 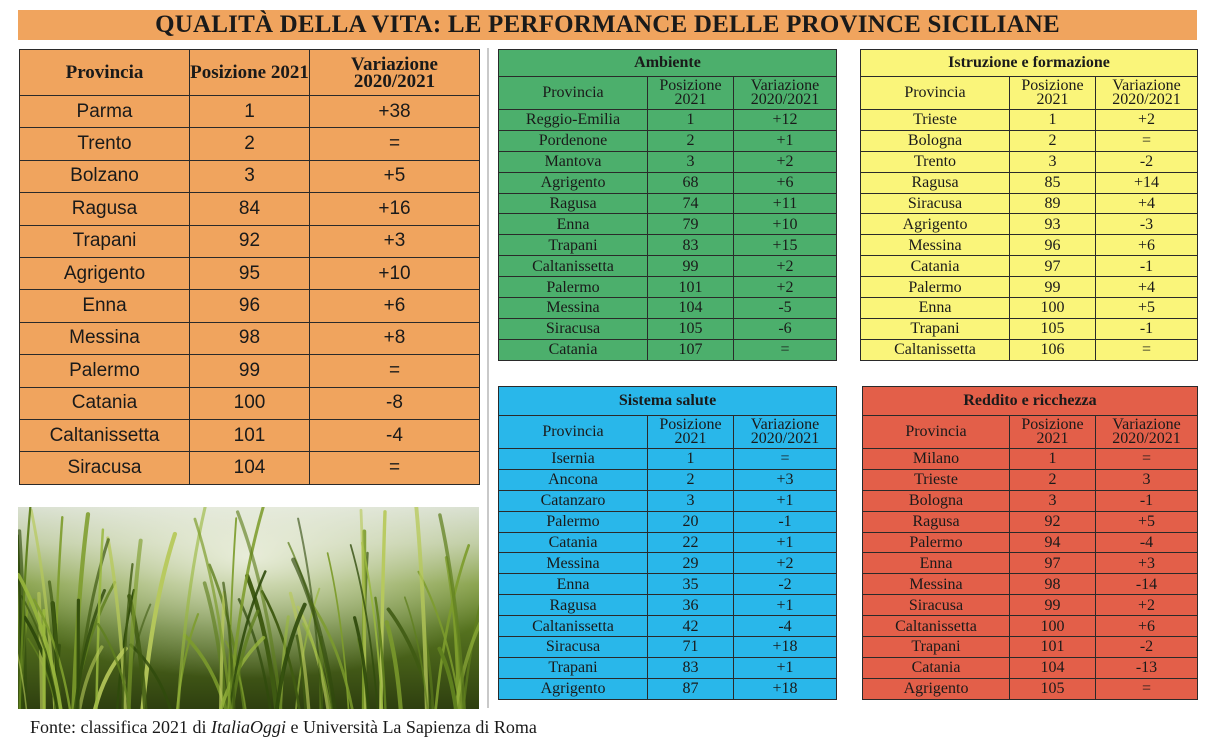 I want to click on table-row: Ragusa 85 +14, so click(x=1029, y=182).